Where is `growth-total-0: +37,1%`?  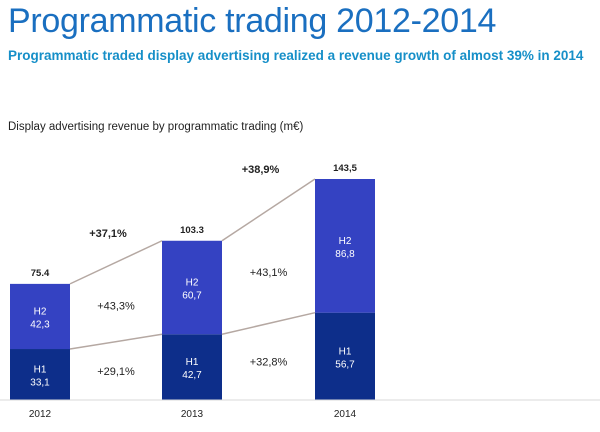 growth-total-0: +37,1% is located at coordinates (108, 234).